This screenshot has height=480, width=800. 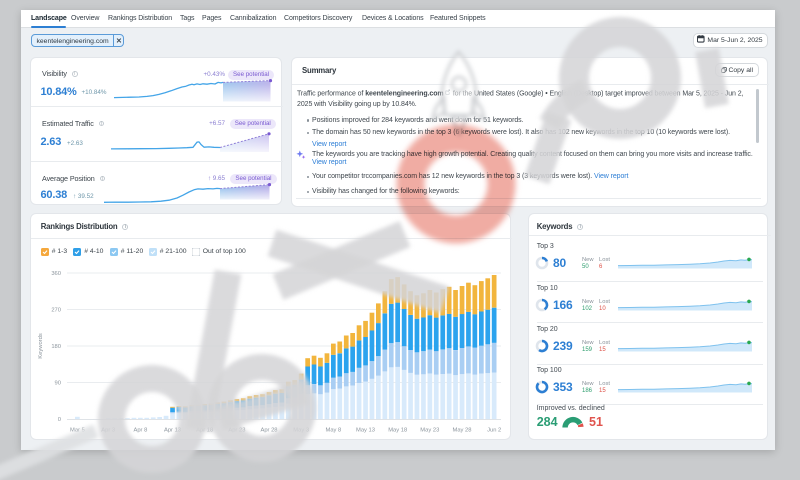 What do you see at coordinates (397, 431) in the screenshot?
I see `svg-text: May 18` at bounding box center [397, 431].